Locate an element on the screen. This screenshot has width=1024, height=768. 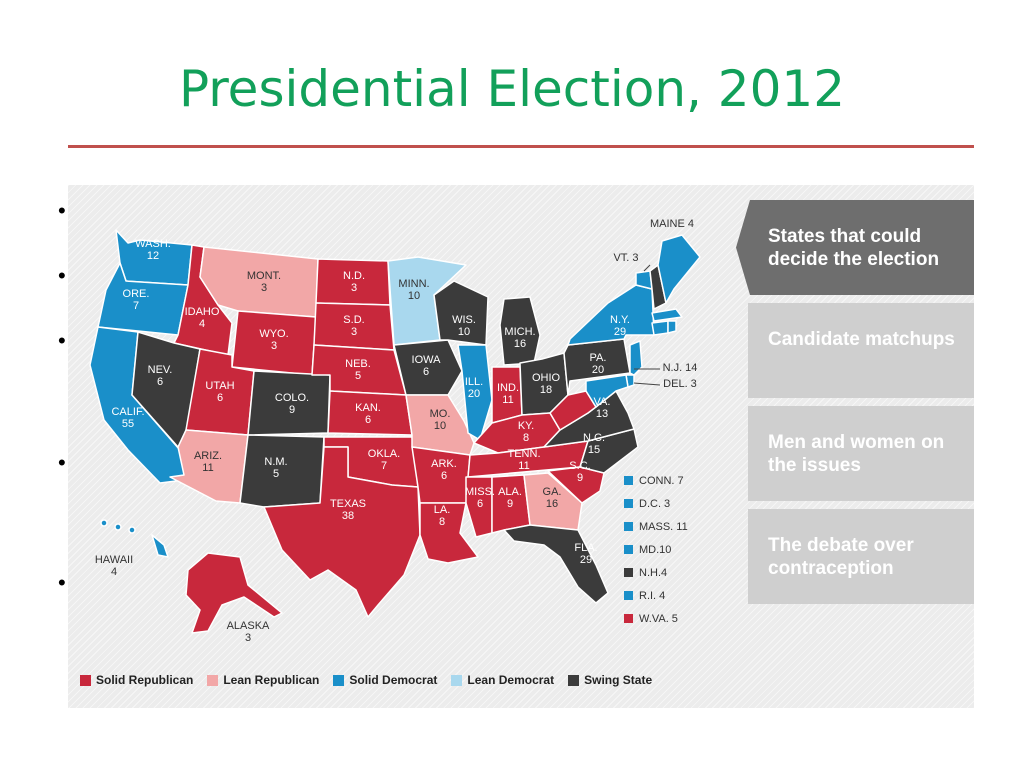
legend-label: Solid Republican is located at coordinates (145, 680).